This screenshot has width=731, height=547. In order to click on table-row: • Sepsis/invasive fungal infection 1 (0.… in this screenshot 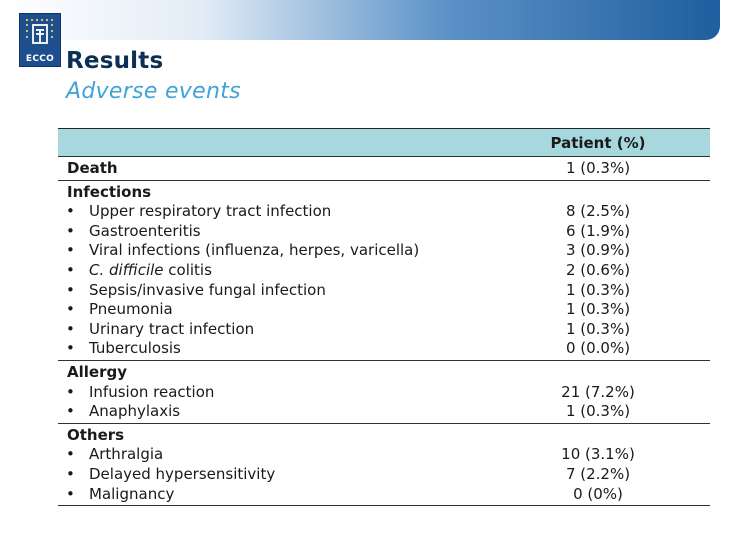, I will do `click(384, 291)`.